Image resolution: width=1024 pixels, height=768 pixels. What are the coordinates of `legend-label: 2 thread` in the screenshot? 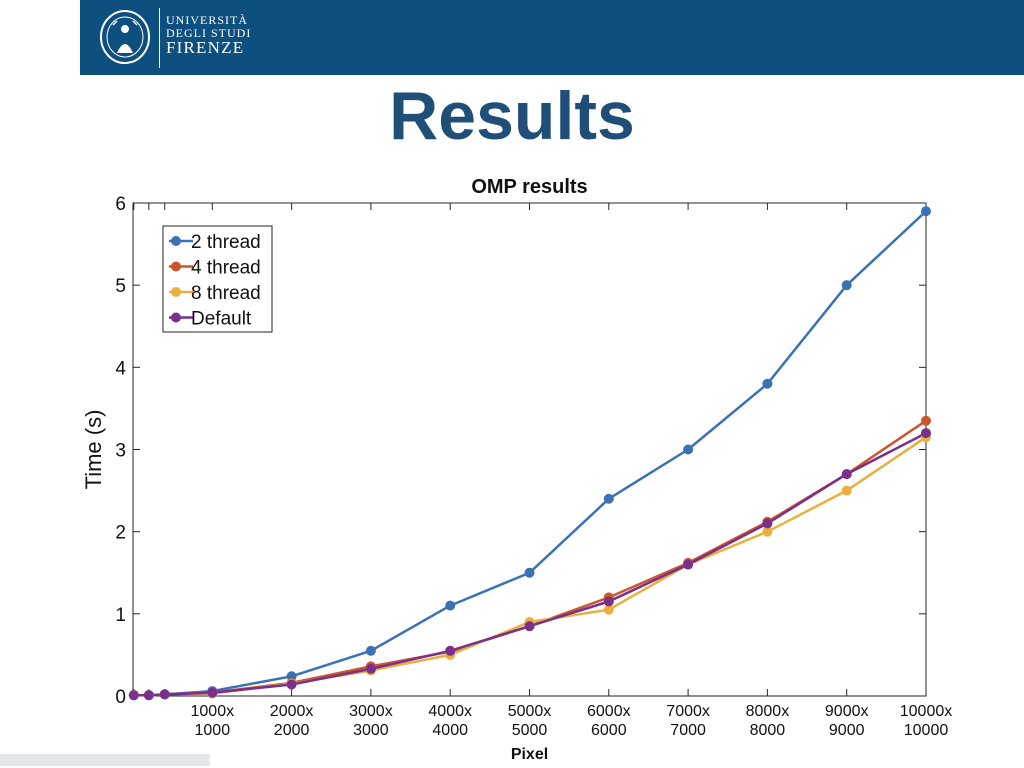 It's located at (226, 242).